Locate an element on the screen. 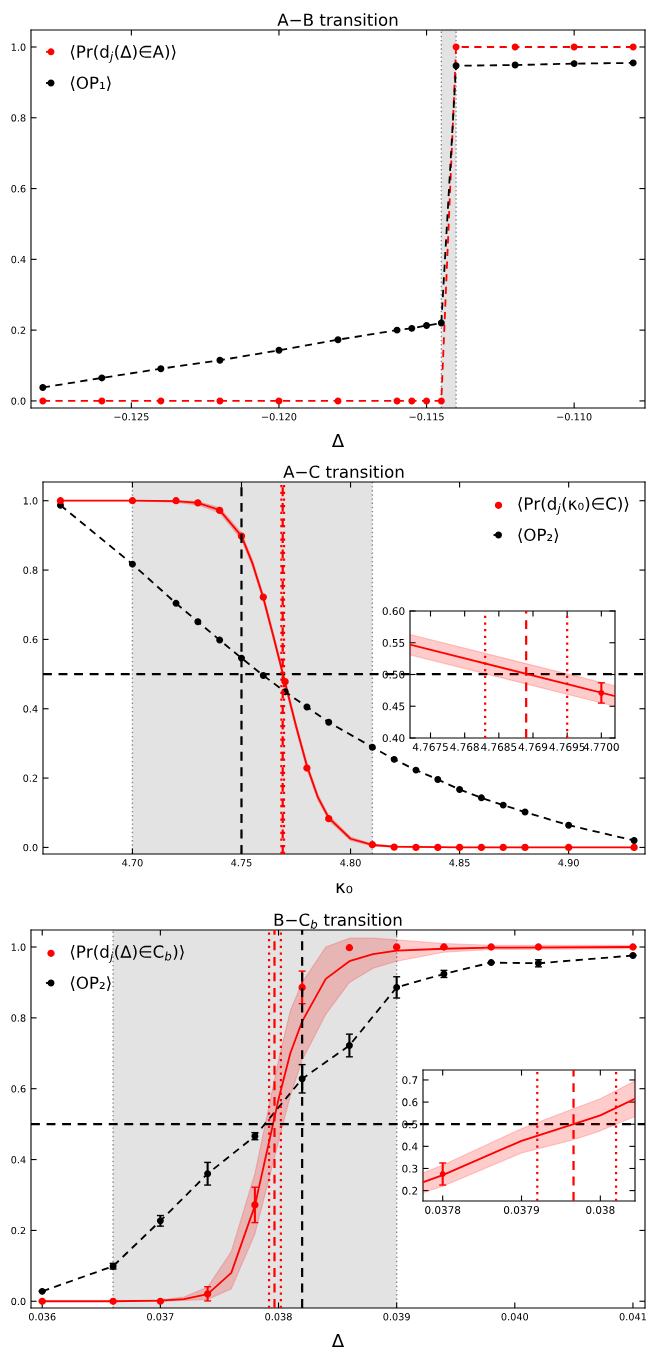 The width and height of the screenshot is (654, 1351). x-tick-label: 4.75 is located at coordinates (241, 863).